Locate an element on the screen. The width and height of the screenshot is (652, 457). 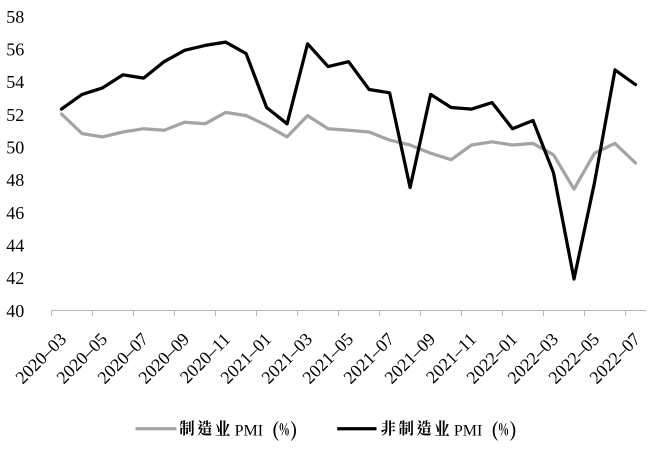
svg-text: 56 is located at coordinates (15, 50).